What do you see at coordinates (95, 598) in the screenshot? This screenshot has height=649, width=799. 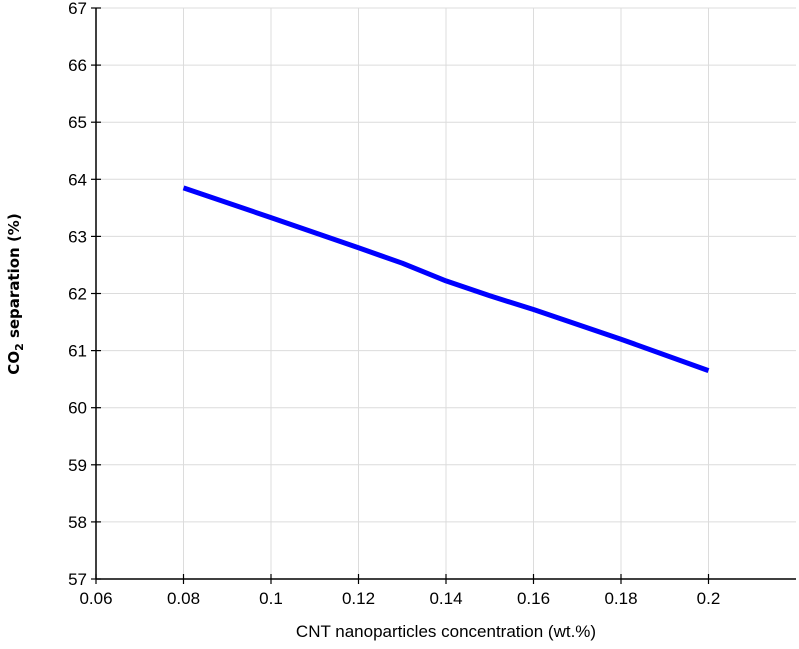 I see `x-tick-label: 0.06` at bounding box center [95, 598].